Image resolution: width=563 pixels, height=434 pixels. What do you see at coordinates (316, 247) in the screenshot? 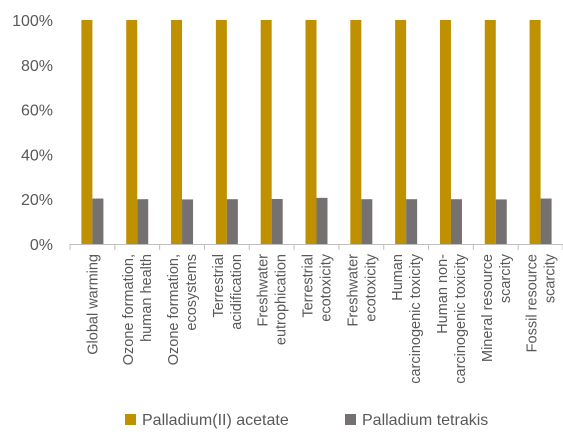
I see `x-axis-tick-marks` at bounding box center [316, 247].